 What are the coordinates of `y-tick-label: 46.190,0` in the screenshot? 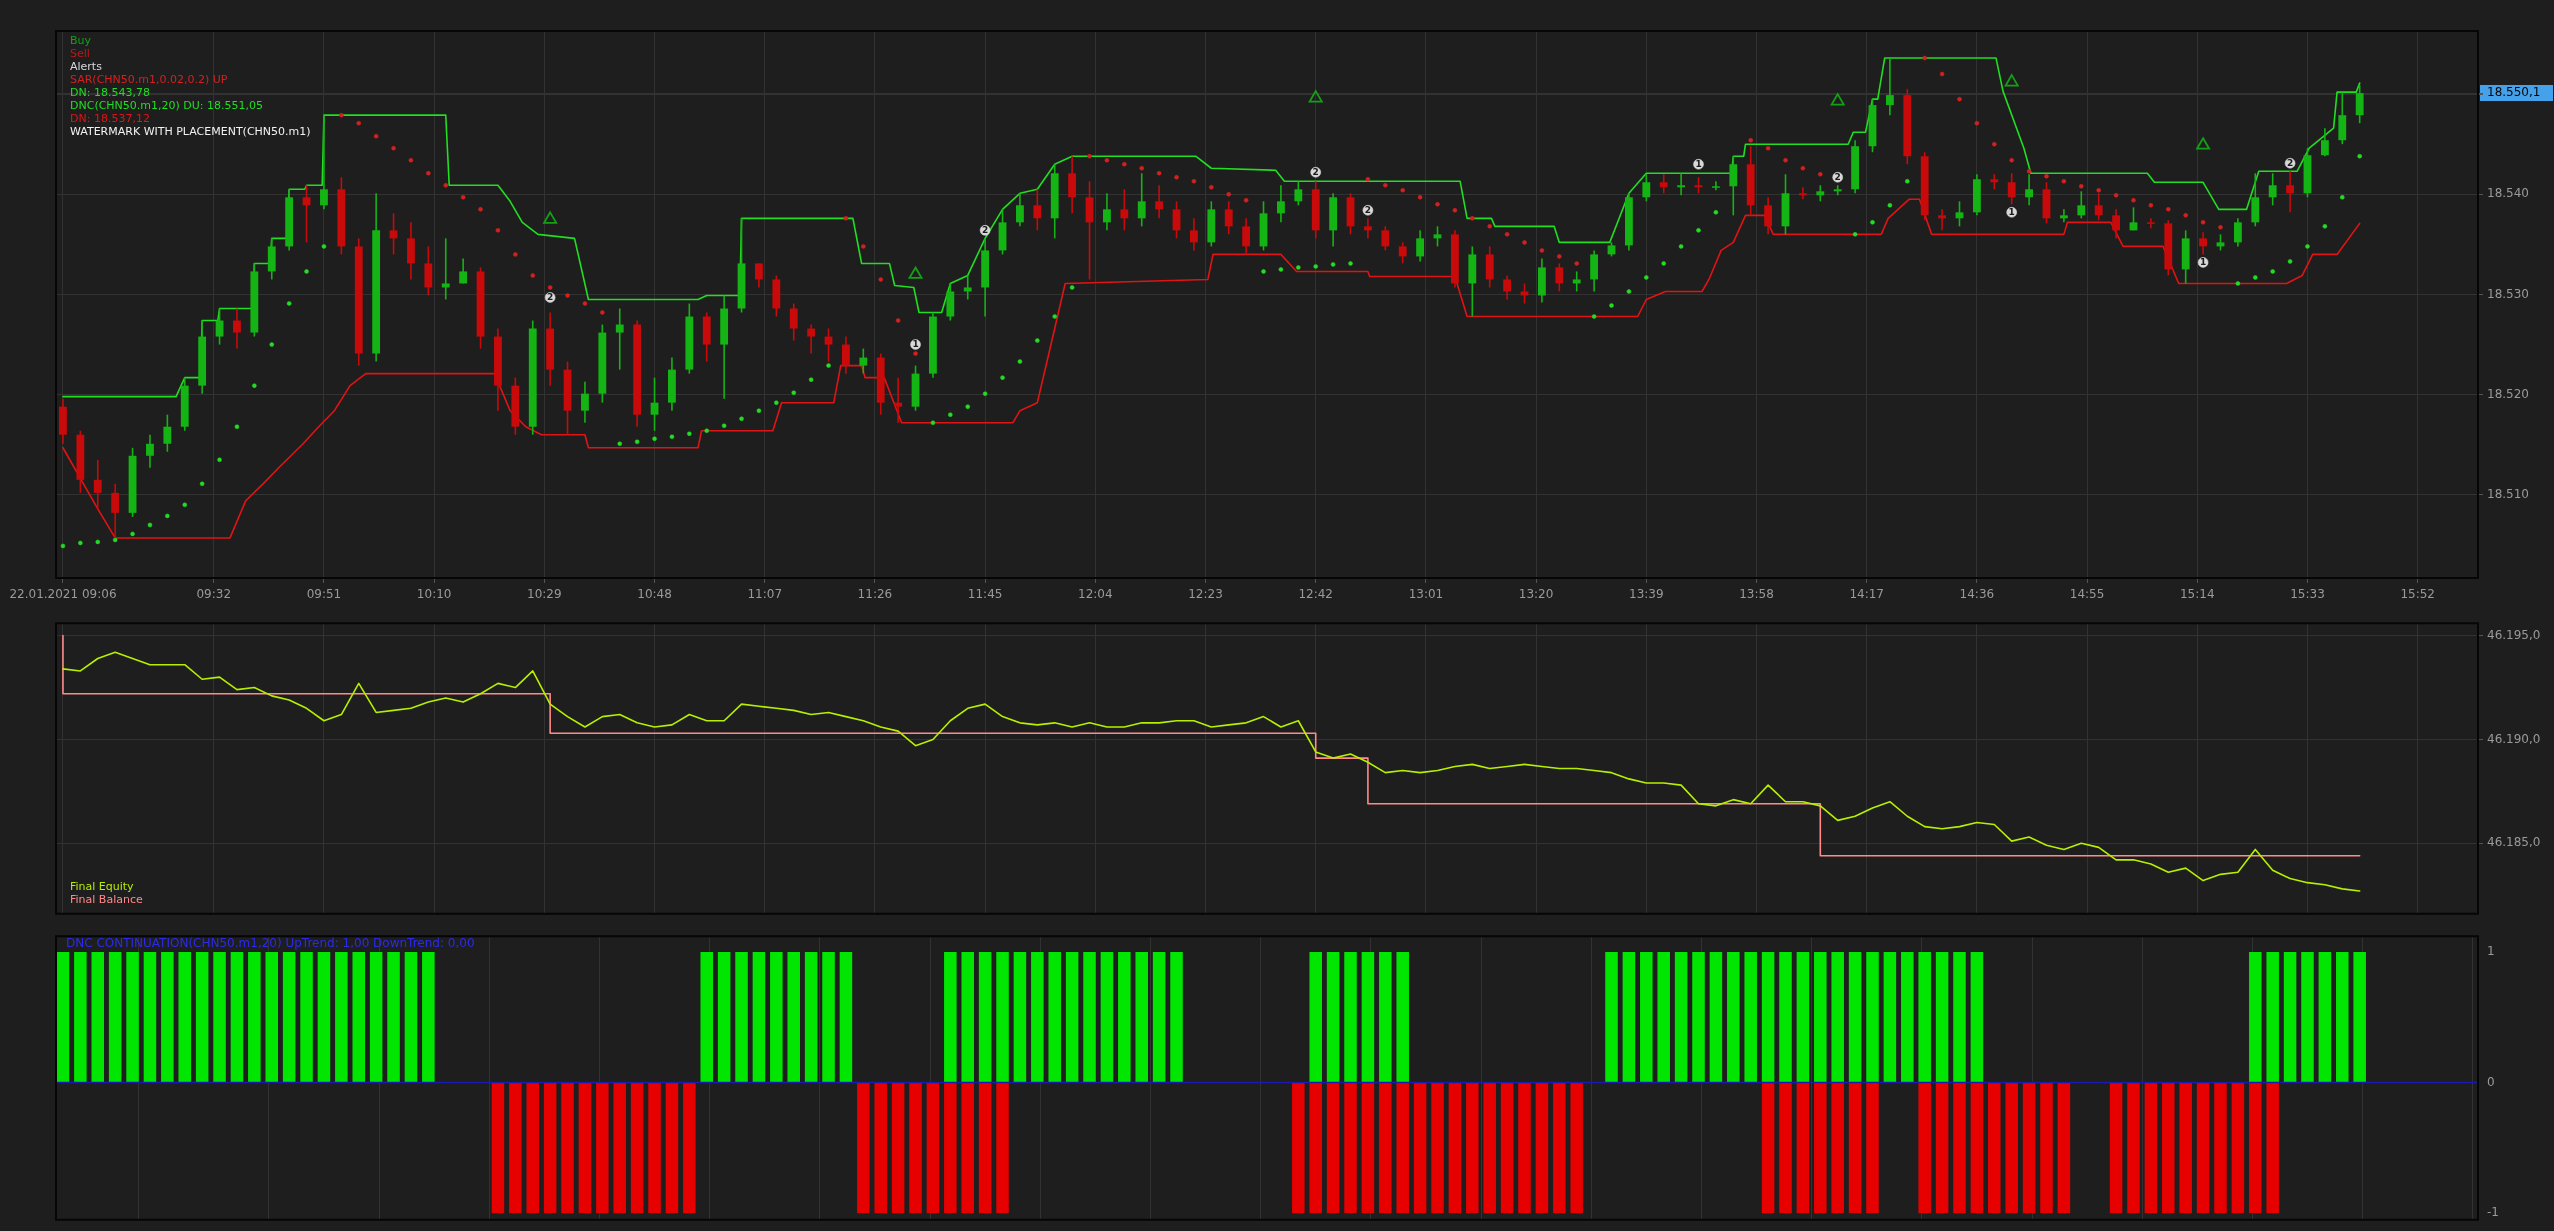 It's located at (2514, 738).